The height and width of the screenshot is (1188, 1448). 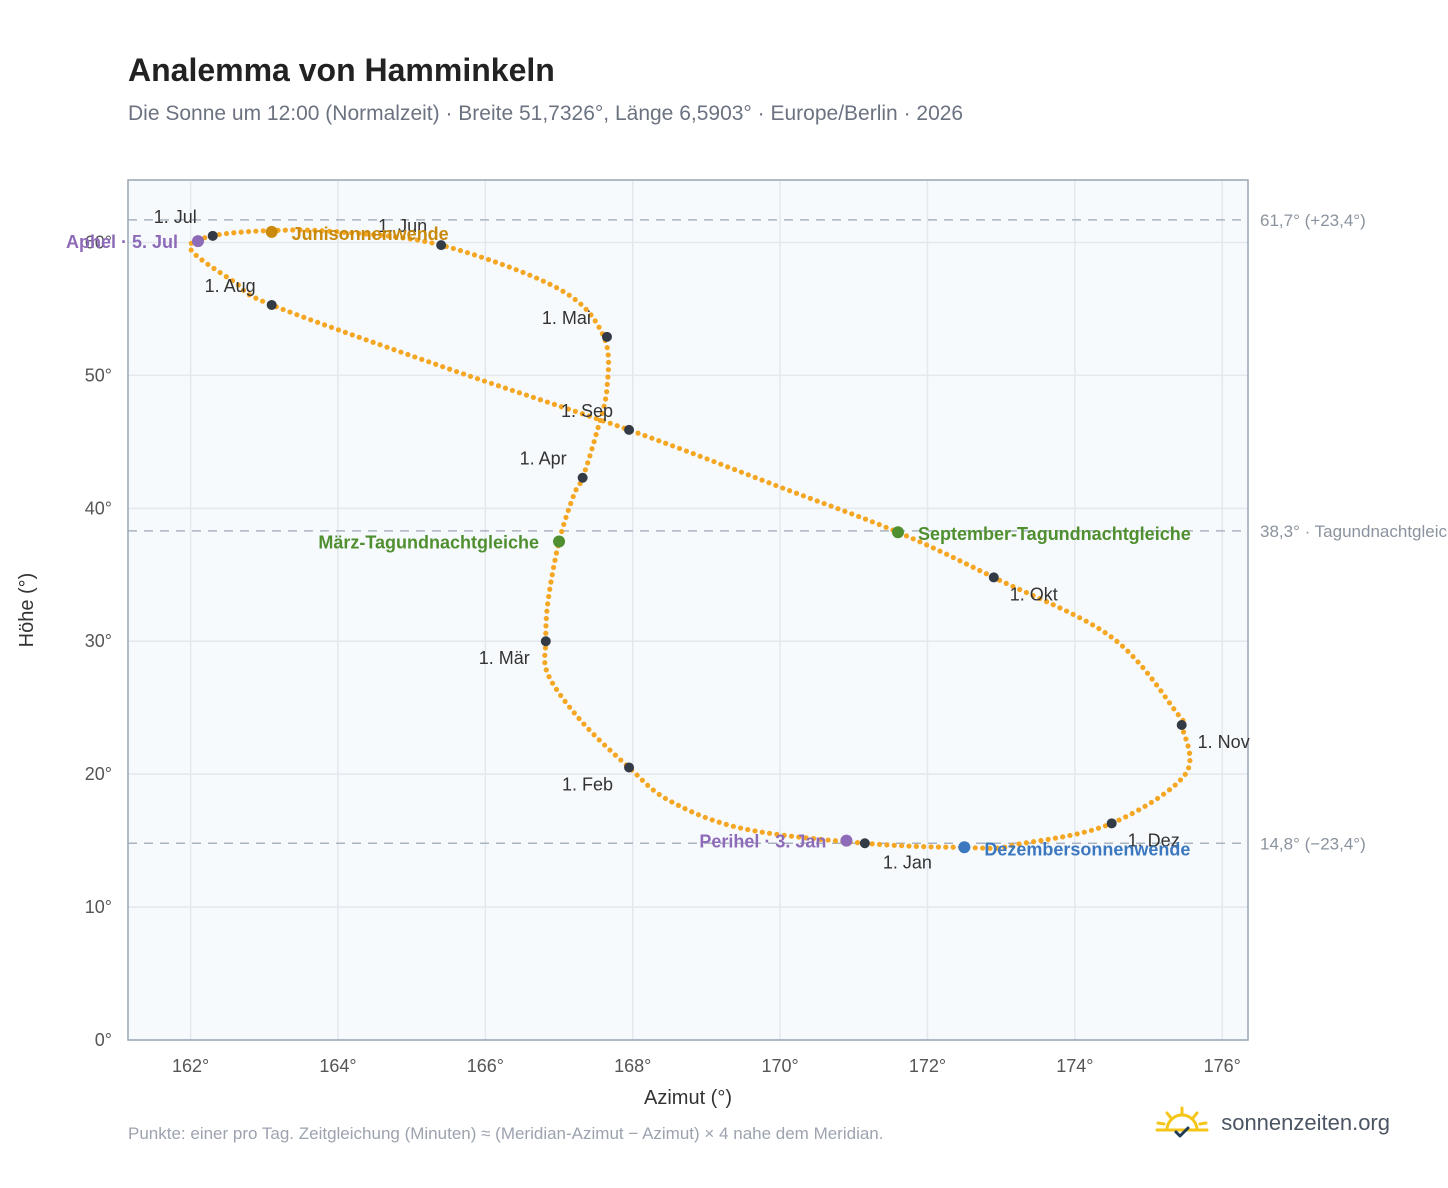 What do you see at coordinates (428, 543) in the screenshot?
I see `event-label: März-Tagundnachtgleiche` at bounding box center [428, 543].